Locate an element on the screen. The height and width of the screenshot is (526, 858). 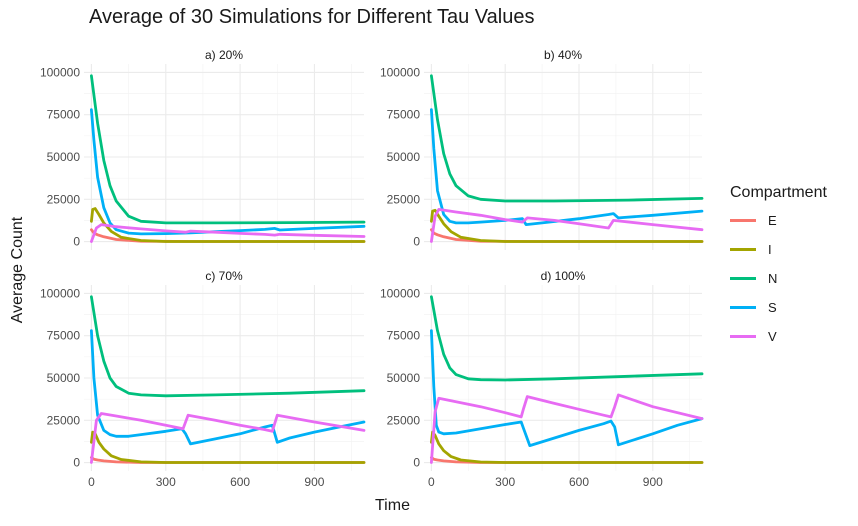
legend-key-E is located at coordinates (743, 220).